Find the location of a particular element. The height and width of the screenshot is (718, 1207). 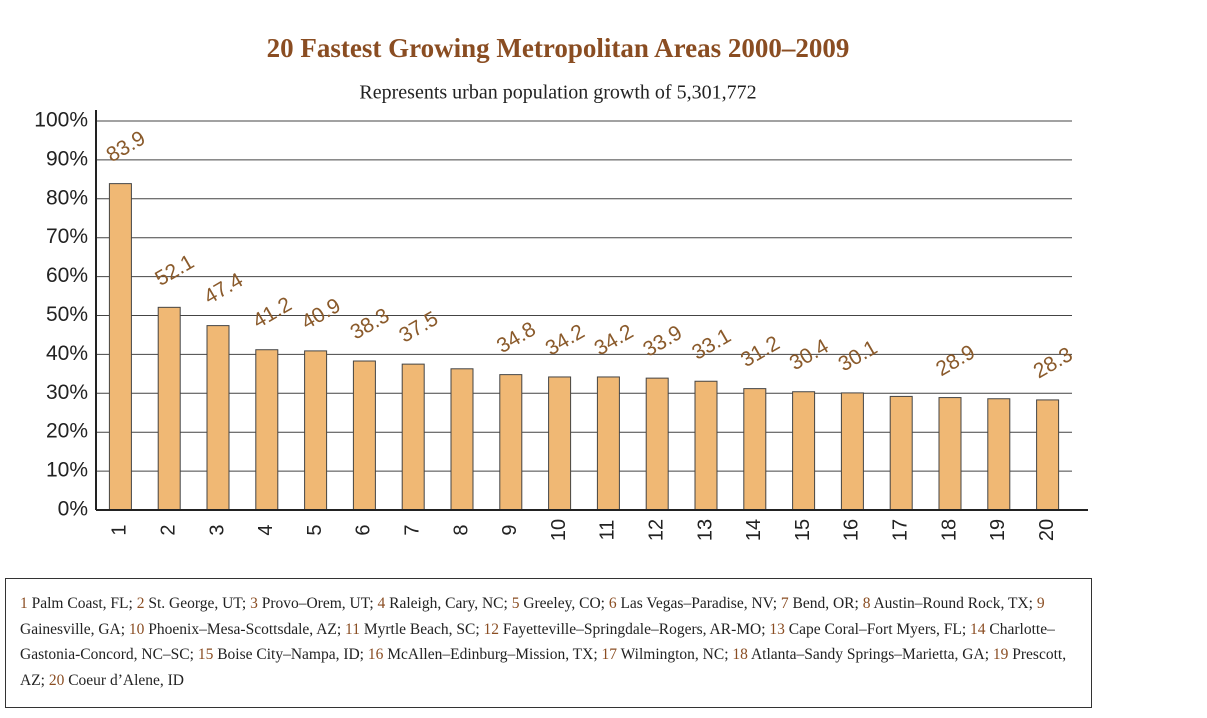

legend-name: Gainesville, GA; is located at coordinates (73, 629).